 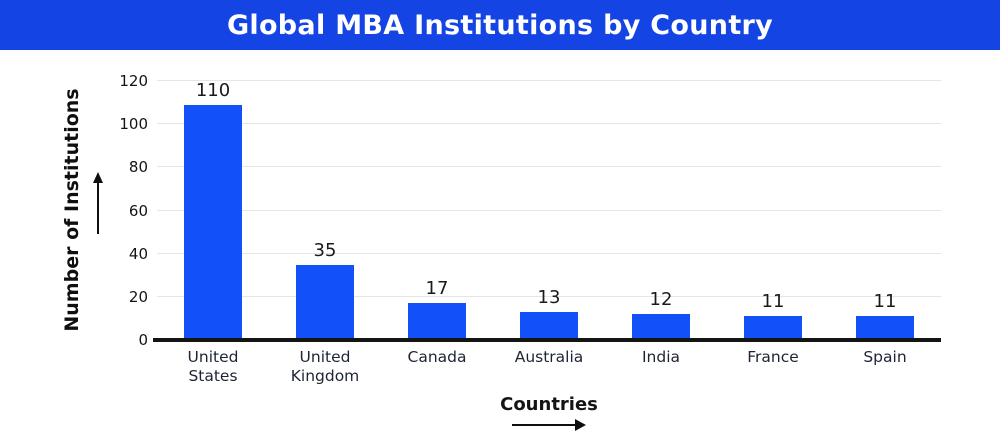 I want to click on bar-value-label: 13, so click(x=549, y=297).